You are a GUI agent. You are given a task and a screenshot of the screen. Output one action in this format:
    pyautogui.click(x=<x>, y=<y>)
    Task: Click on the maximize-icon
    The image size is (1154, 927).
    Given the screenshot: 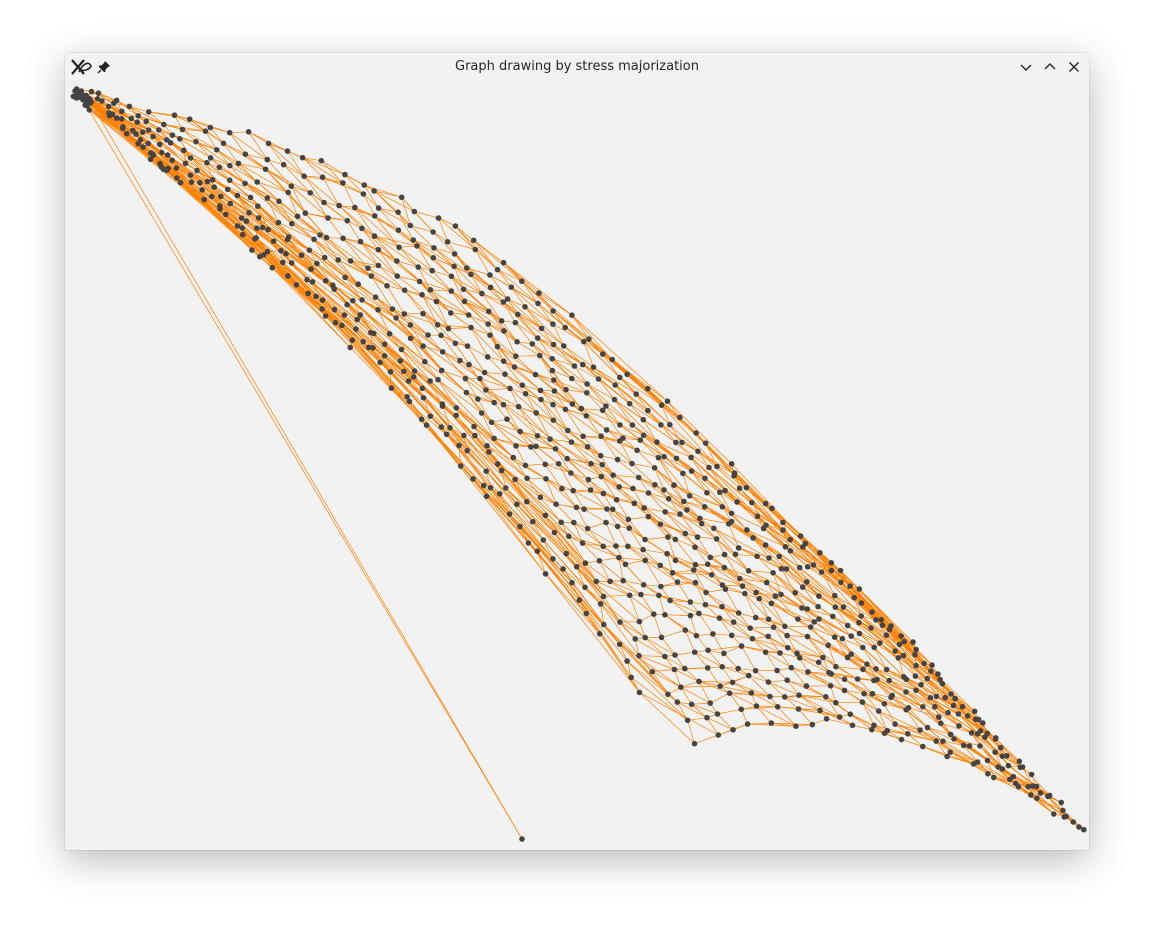 What is the action you would take?
    pyautogui.click(x=1050, y=67)
    